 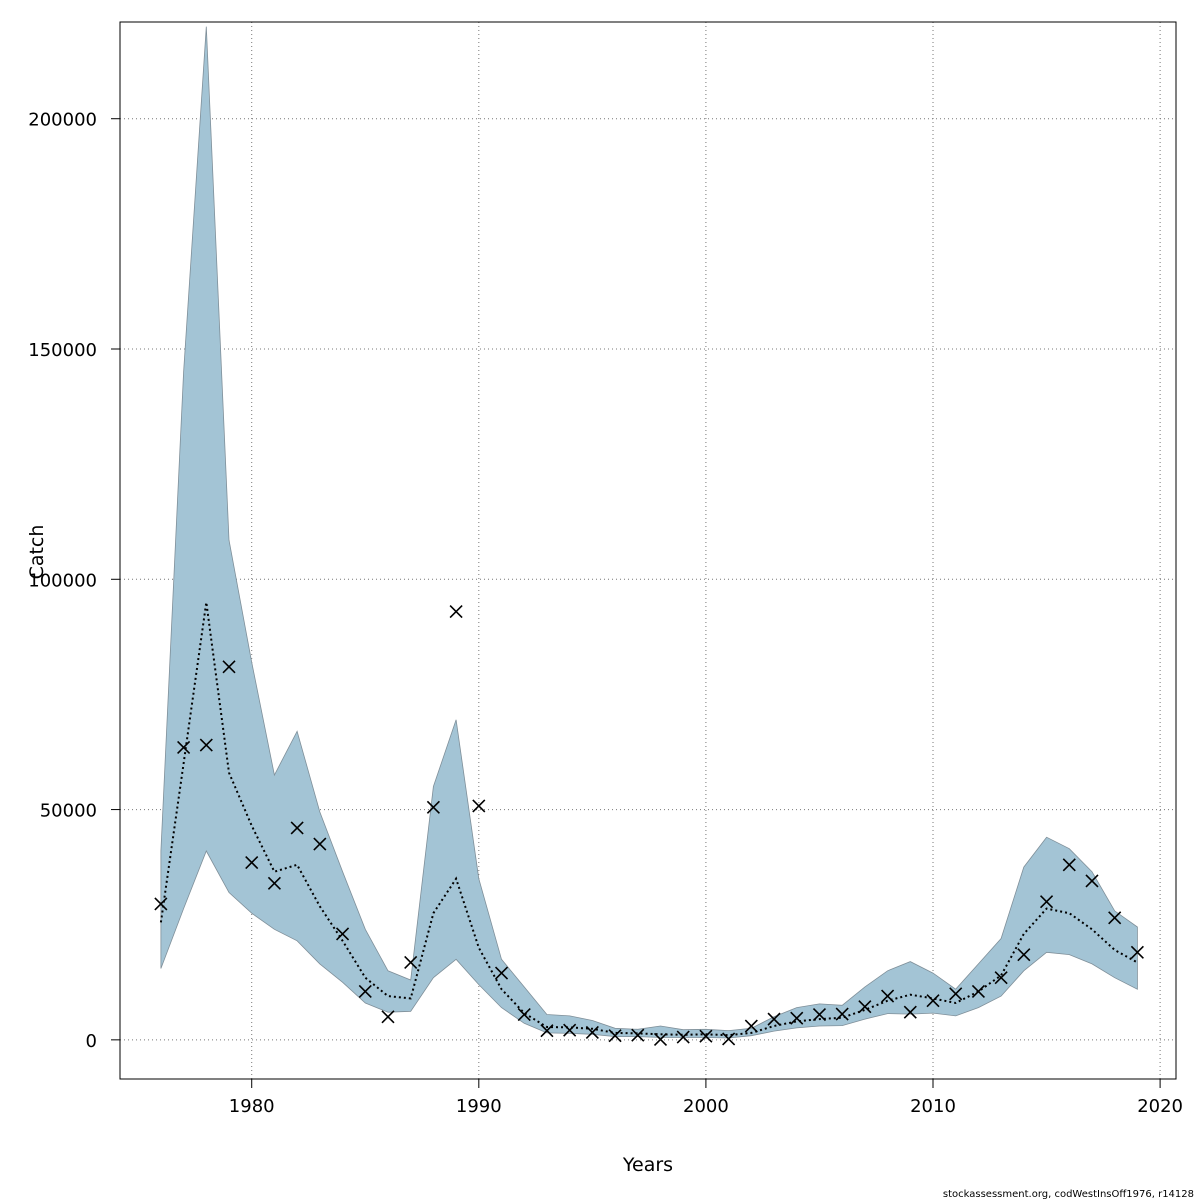 I want to click on observed-point-1983, so click(x=320, y=844).